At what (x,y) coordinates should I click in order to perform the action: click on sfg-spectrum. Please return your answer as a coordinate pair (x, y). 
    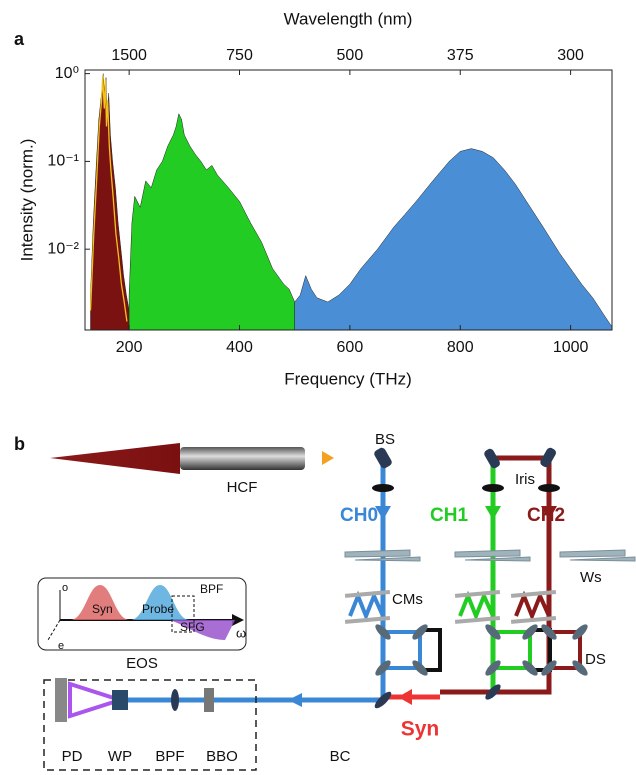
    Looking at the image, I should click on (202, 630).